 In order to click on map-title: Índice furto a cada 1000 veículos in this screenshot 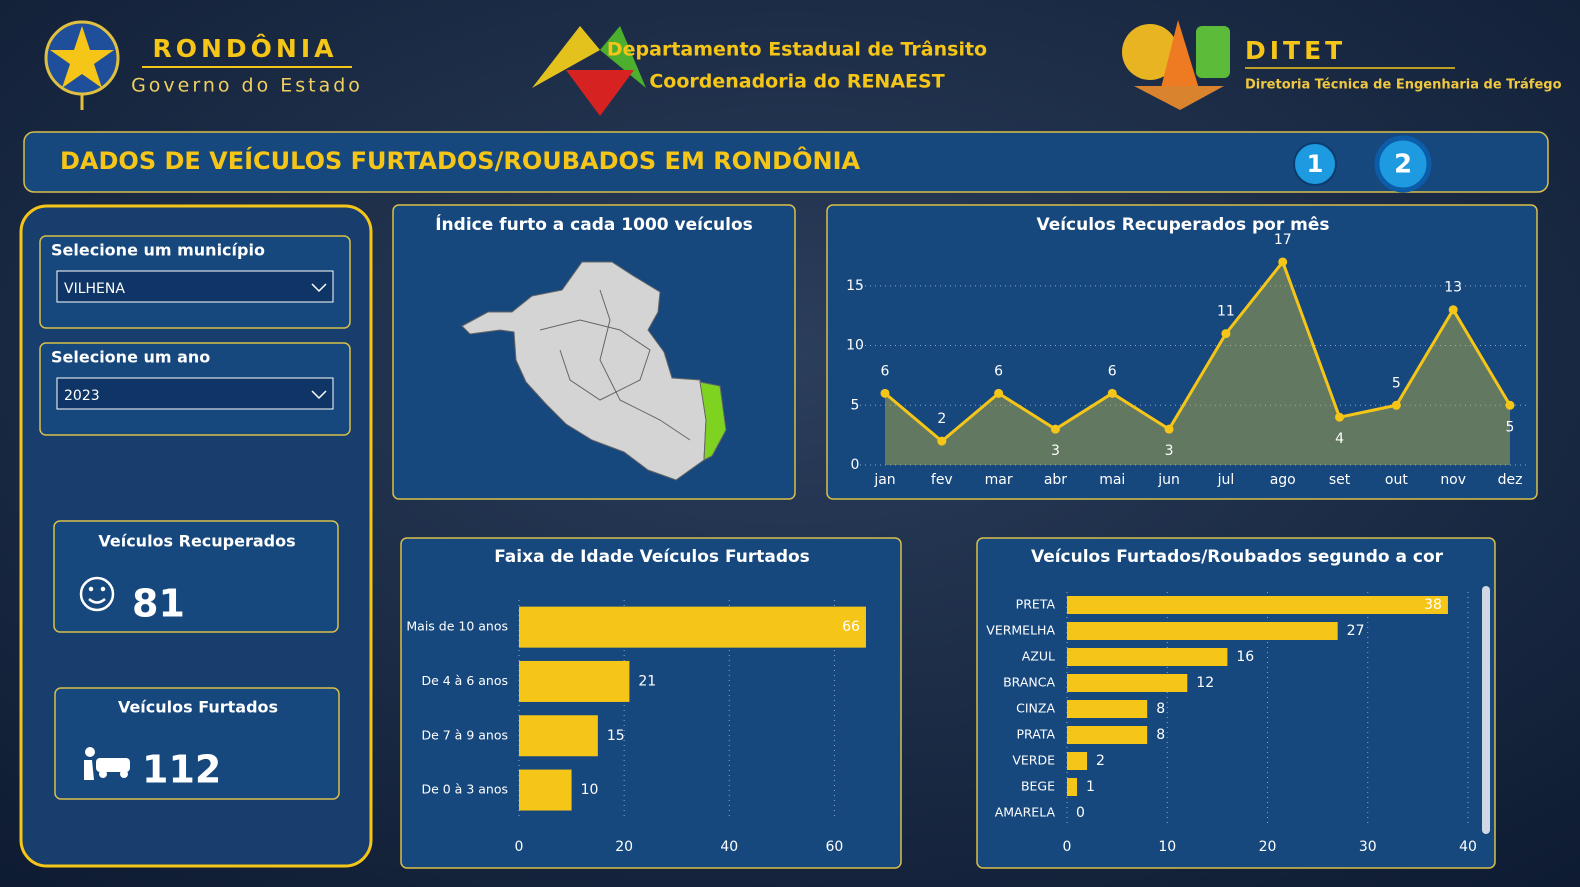, I will do `click(594, 224)`.